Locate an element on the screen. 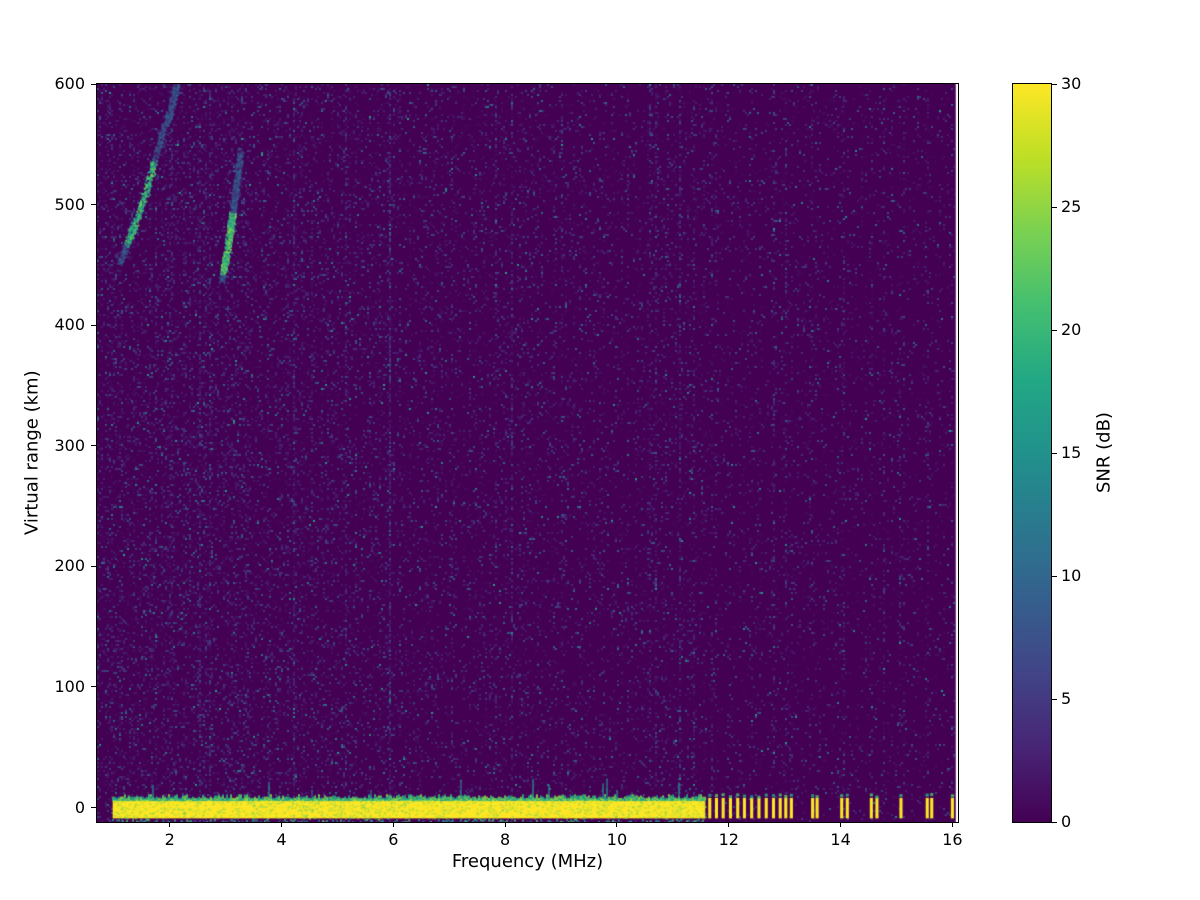 The height and width of the screenshot is (900, 1200). colorbar-tick-label: 0 is located at coordinates (1066, 821).